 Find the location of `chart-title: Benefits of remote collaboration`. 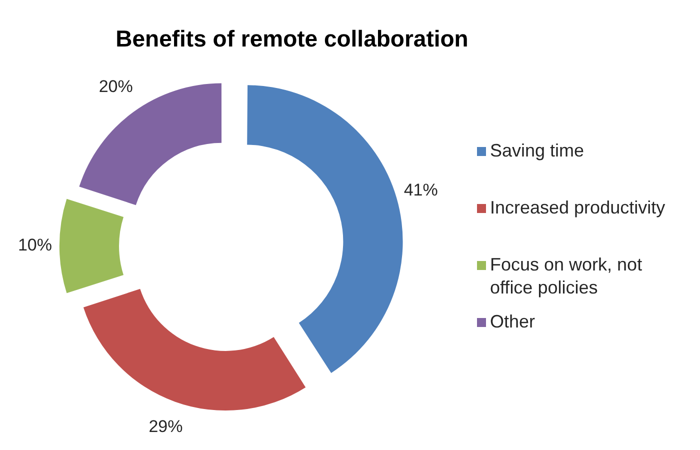

chart-title: Benefits of remote collaboration is located at coordinates (292, 38).